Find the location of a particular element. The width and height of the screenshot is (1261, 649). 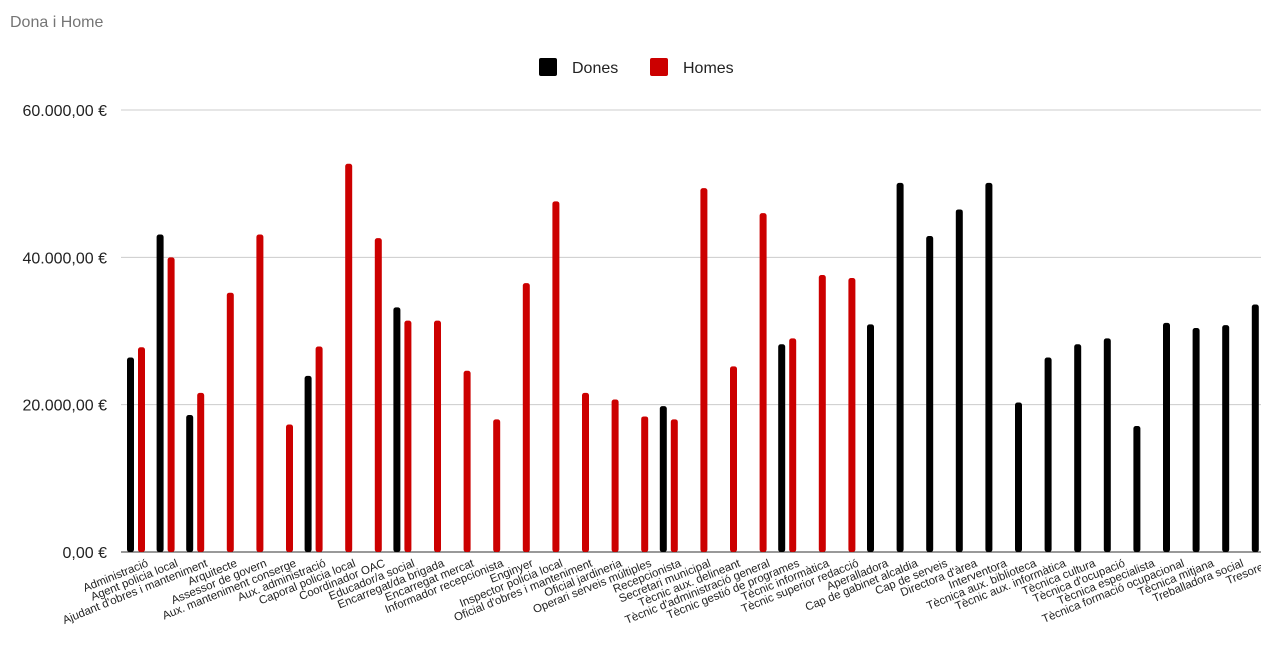

chart-title: Dona i Home is located at coordinates (57, 22).